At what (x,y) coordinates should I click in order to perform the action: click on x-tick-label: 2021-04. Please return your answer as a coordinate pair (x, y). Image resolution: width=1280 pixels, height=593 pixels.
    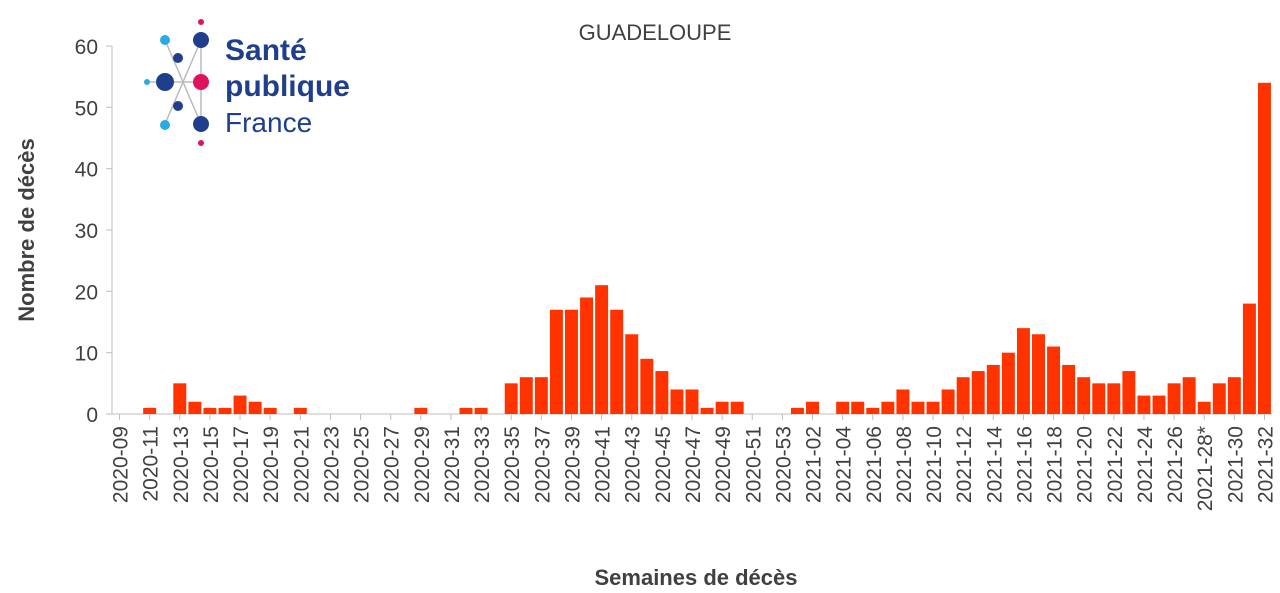
    Looking at the image, I should click on (844, 464).